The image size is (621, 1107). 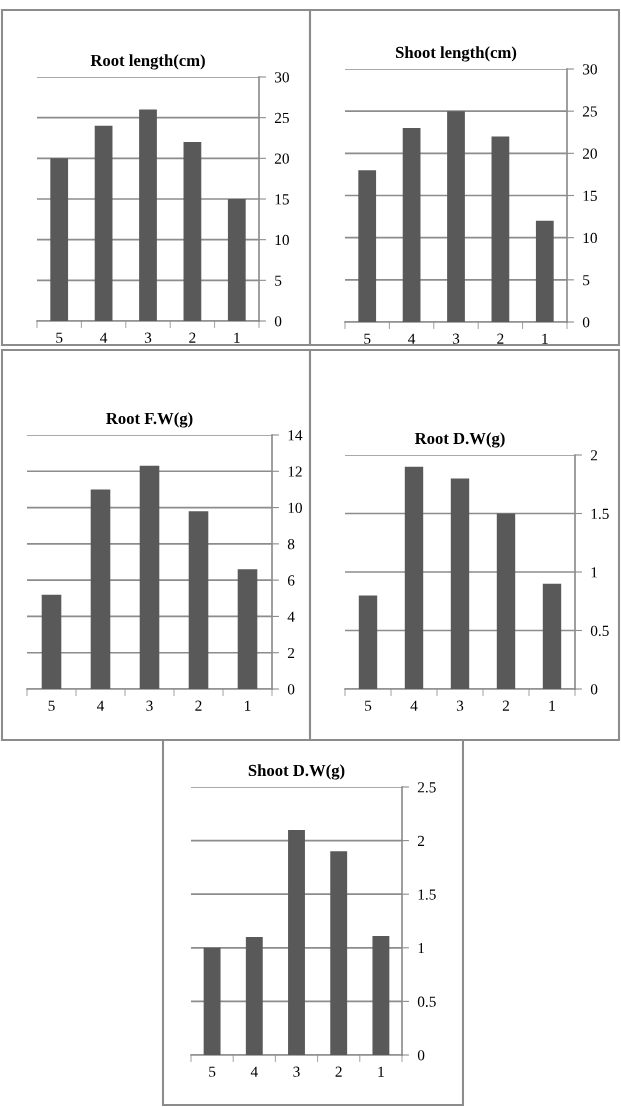 What do you see at coordinates (147, 62) in the screenshot?
I see `chart-title: Root length(cm)` at bounding box center [147, 62].